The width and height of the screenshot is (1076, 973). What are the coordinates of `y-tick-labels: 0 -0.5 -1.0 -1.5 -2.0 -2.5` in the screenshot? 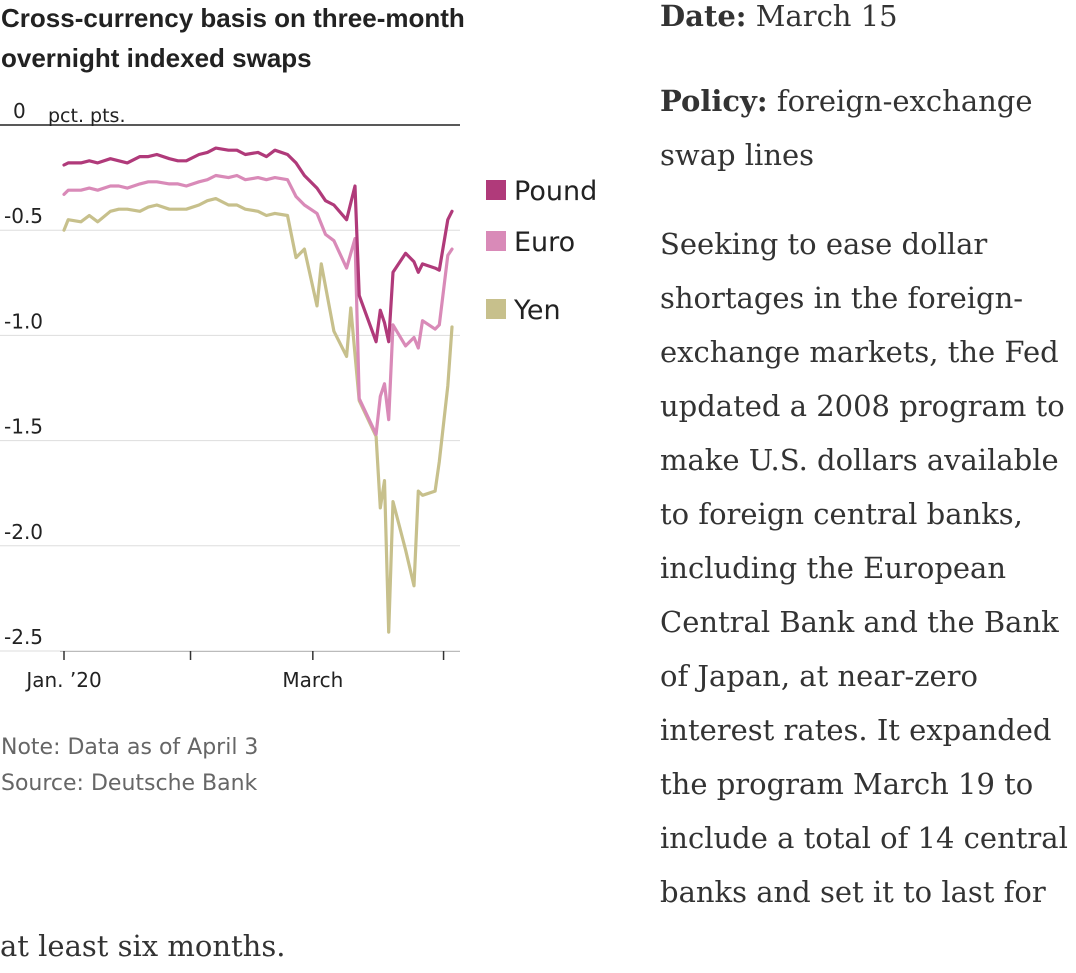 It's located at (23, 374).